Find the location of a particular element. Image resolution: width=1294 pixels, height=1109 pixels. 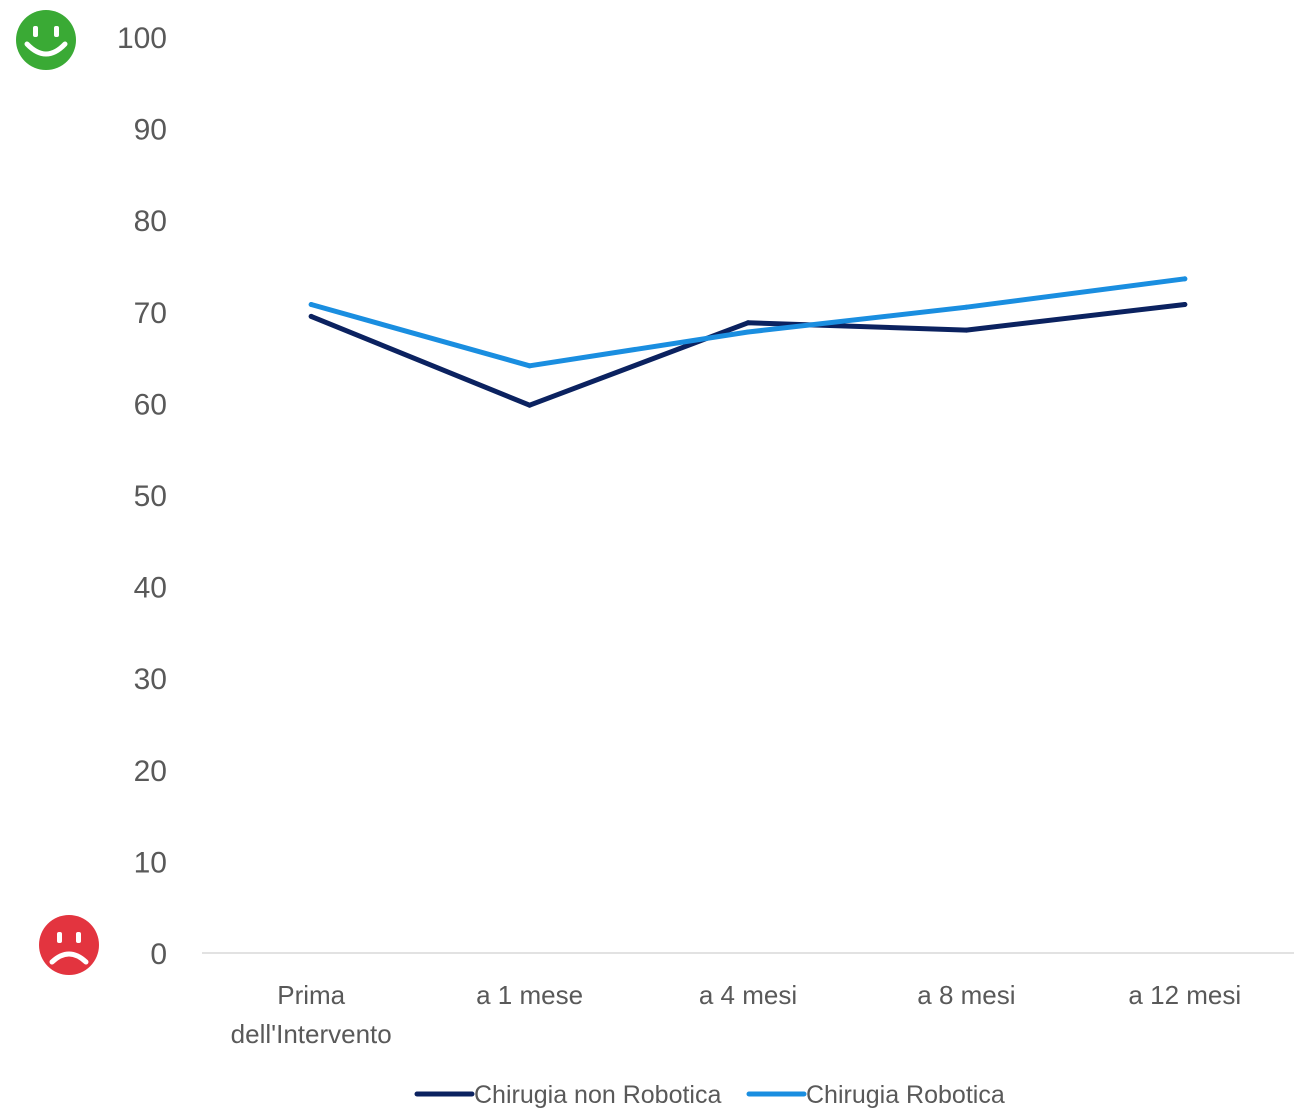

y-axis-ticks: 0 10 20 30 40 50 60 70 80 90 100 is located at coordinates (142, 496).